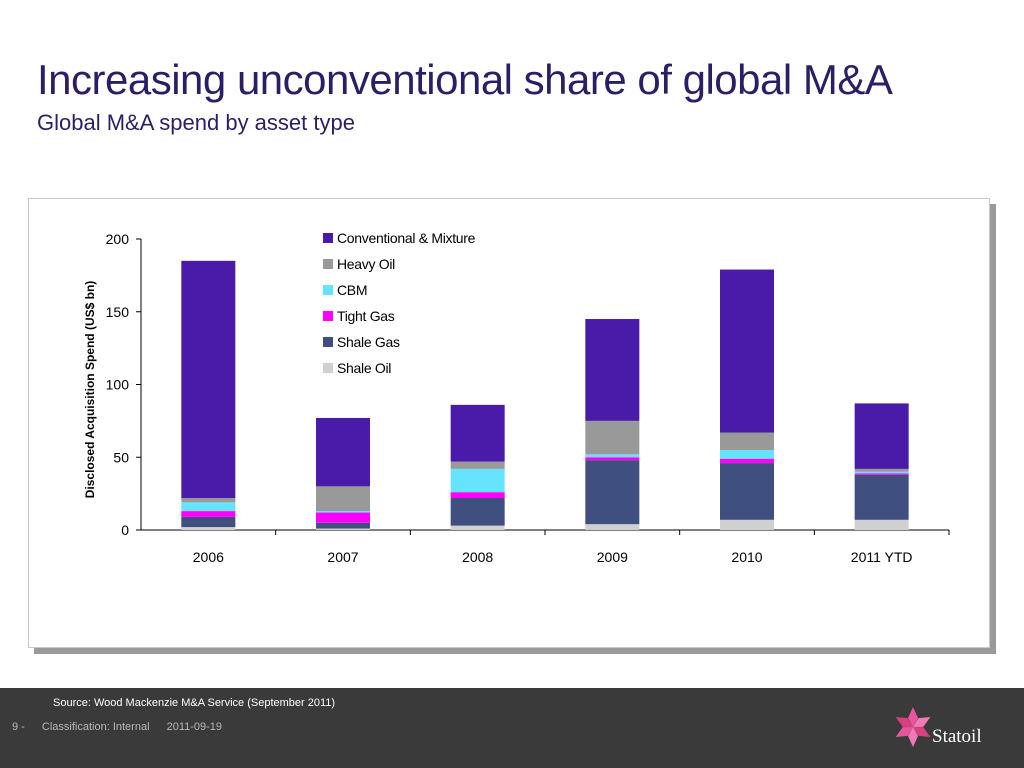 Image resolution: width=1024 pixels, height=768 pixels. I want to click on footer-meta: 9 - Classification: Internal 2011-09-19, so click(124, 727).